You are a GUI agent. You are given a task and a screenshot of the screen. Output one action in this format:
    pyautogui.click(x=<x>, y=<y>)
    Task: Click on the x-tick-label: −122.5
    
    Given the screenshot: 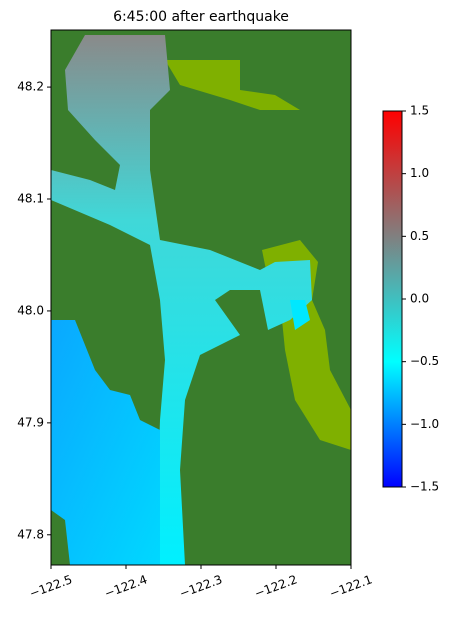 What is the action you would take?
    pyautogui.click(x=51, y=586)
    